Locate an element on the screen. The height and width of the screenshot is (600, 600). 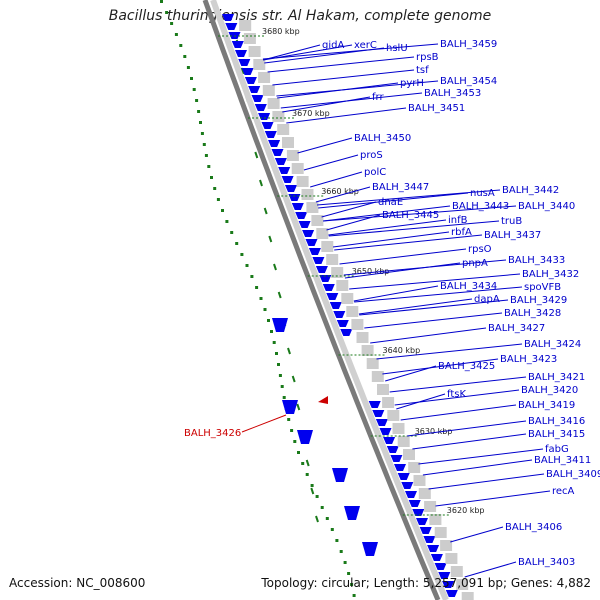
scale-tick-label: 3670 kbp is located at coordinates (311, 113).